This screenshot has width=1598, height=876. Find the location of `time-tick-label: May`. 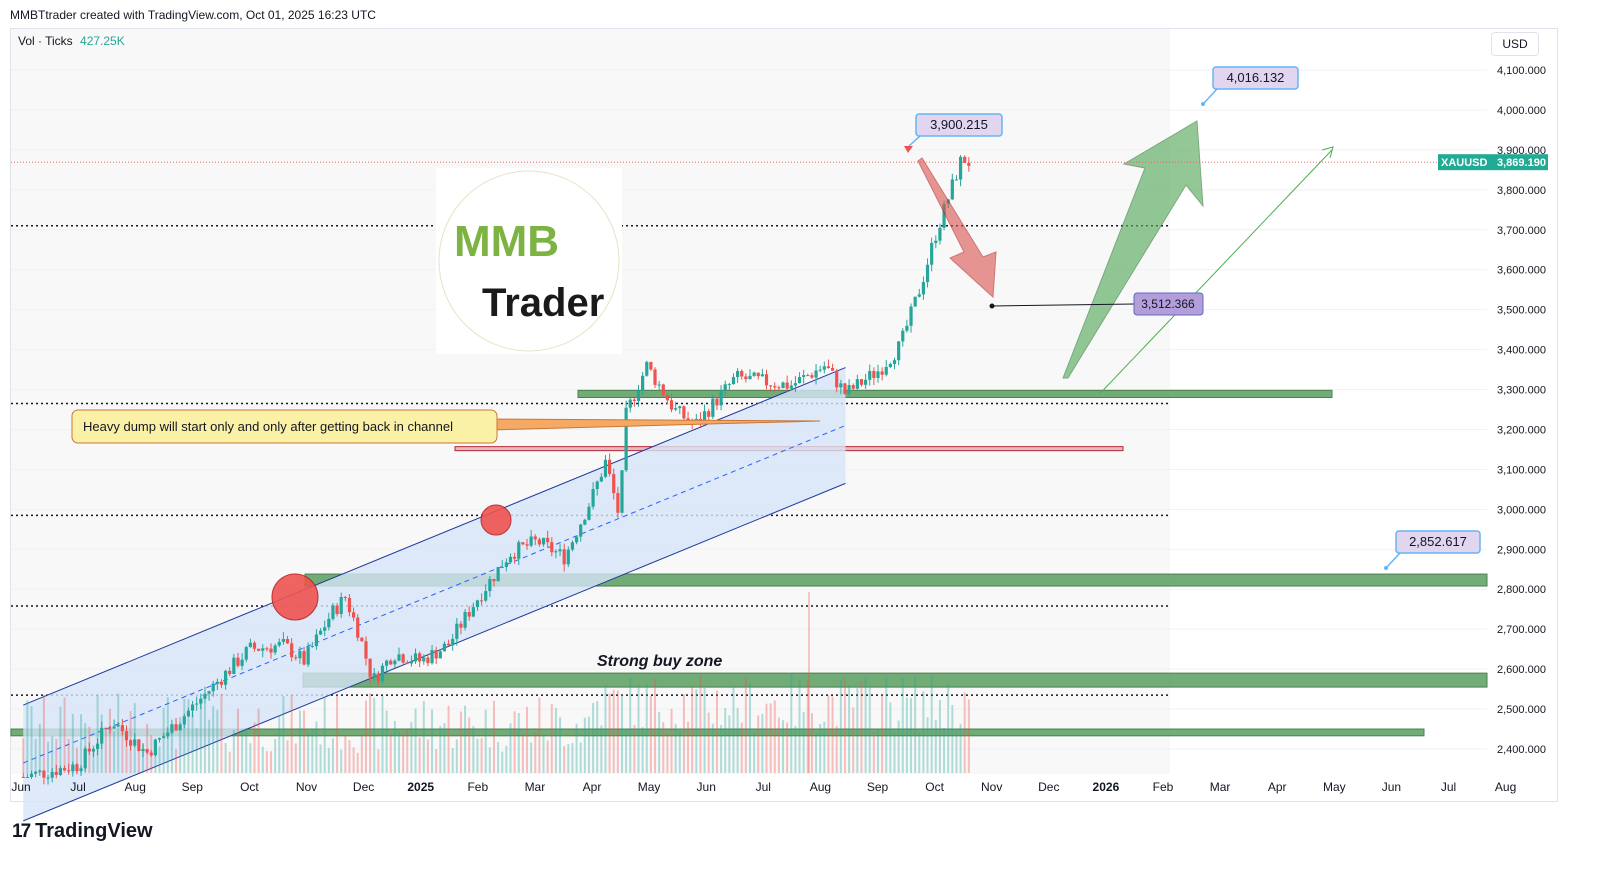

time-tick-label: May is located at coordinates (1334, 787).